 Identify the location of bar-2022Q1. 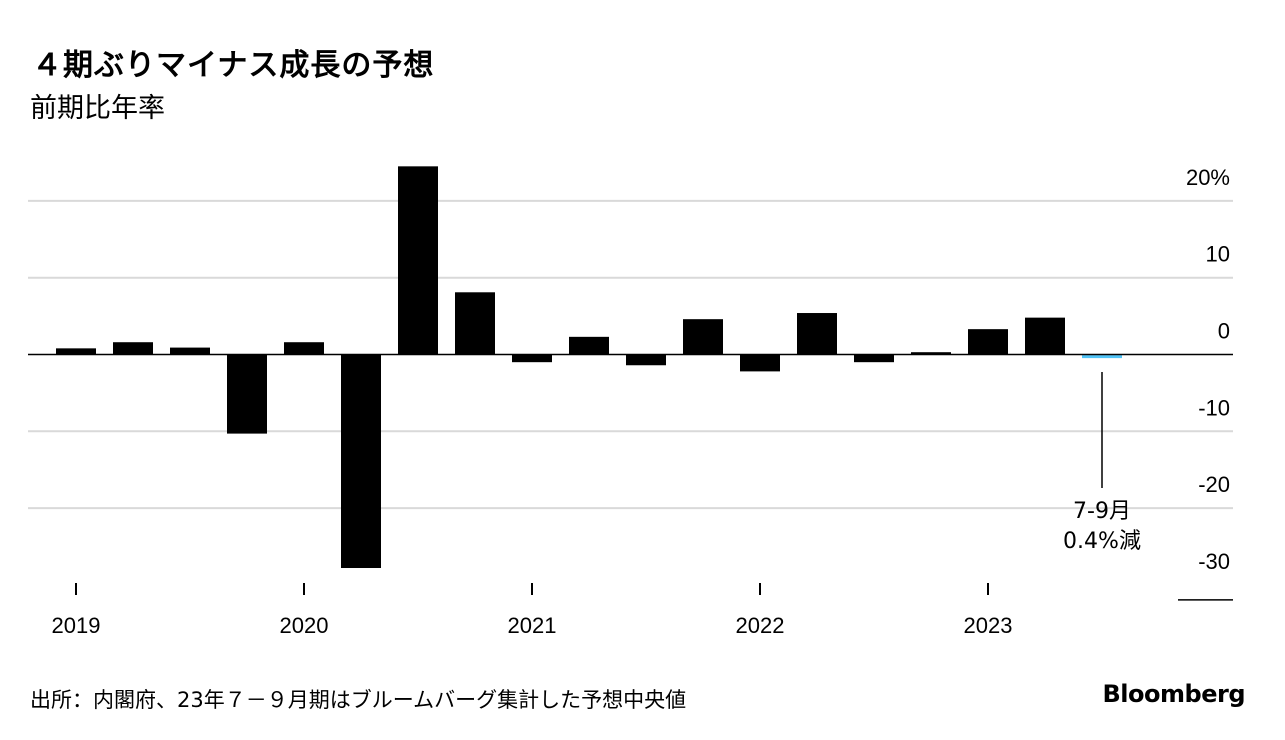
(760, 363).